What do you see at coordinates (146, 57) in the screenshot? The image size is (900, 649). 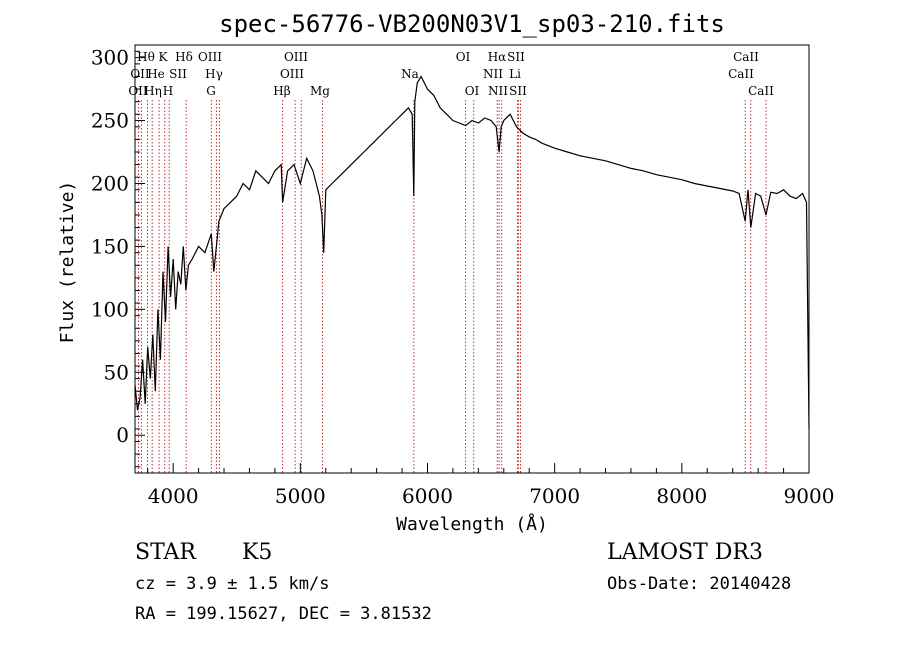 I see `emission-line-label: Hθ` at bounding box center [146, 57].